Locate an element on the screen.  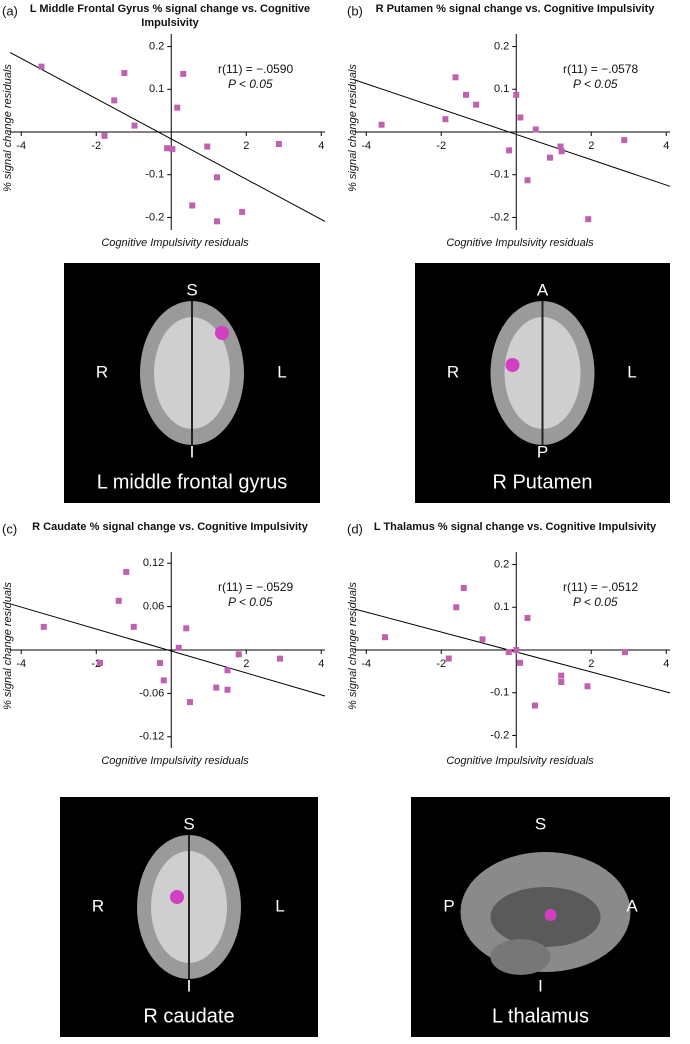
y-tick-label: 0.12 is located at coordinates (153, 563).